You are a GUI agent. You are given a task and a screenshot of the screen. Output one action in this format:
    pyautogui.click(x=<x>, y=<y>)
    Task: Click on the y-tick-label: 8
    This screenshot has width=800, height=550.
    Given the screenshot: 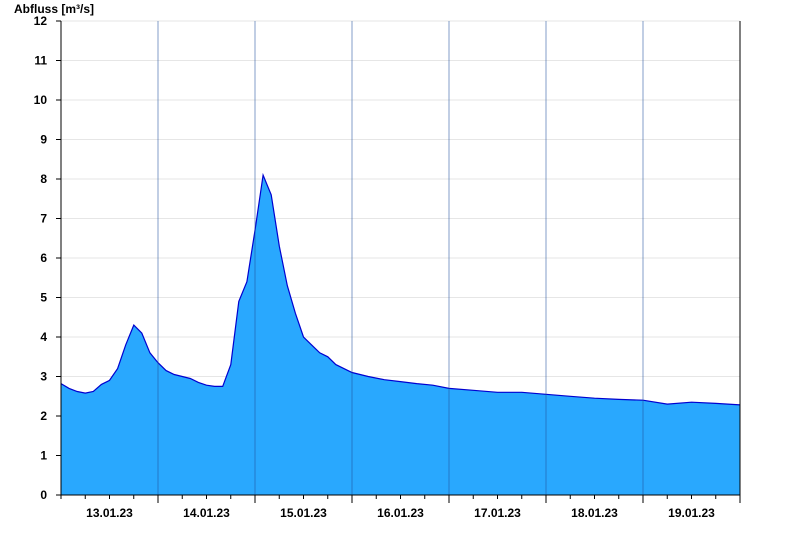 What is the action you would take?
    pyautogui.click(x=43, y=179)
    